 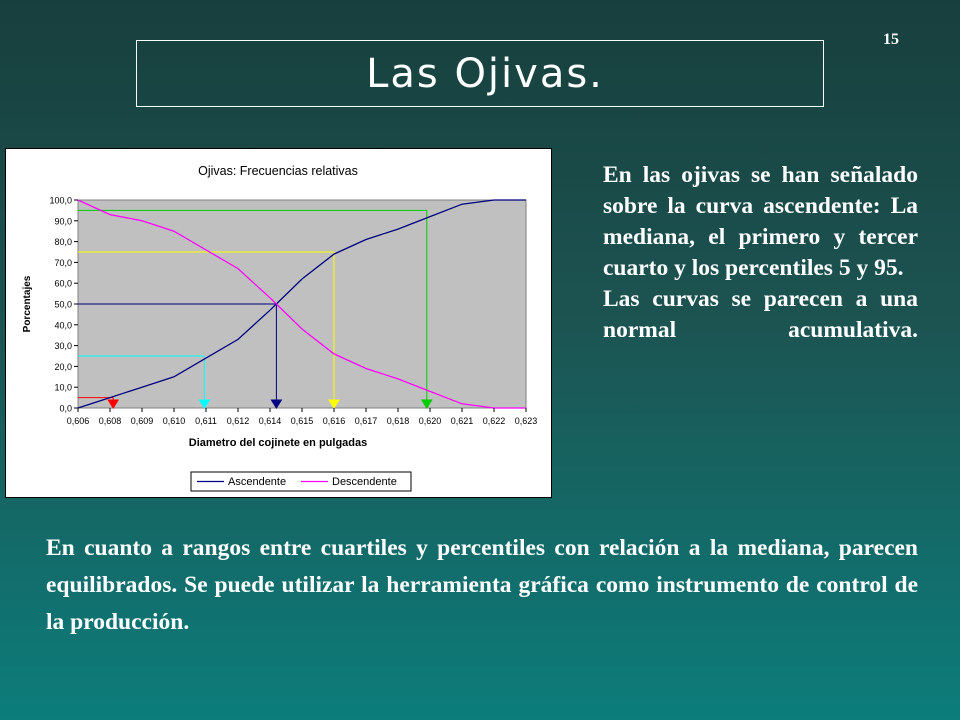 What do you see at coordinates (63, 325) in the screenshot?
I see `y-tick-label: 40,0` at bounding box center [63, 325].